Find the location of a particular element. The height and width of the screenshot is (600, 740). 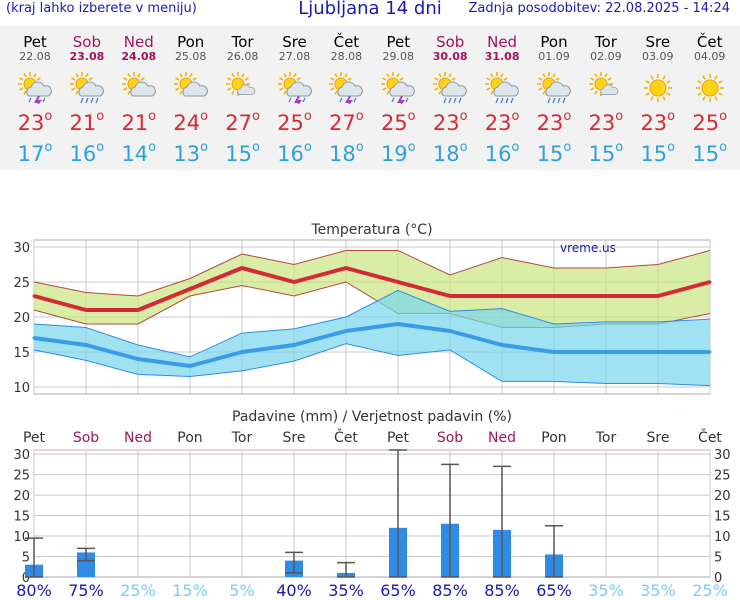

probability-label: 80% is located at coordinates (34, 590).